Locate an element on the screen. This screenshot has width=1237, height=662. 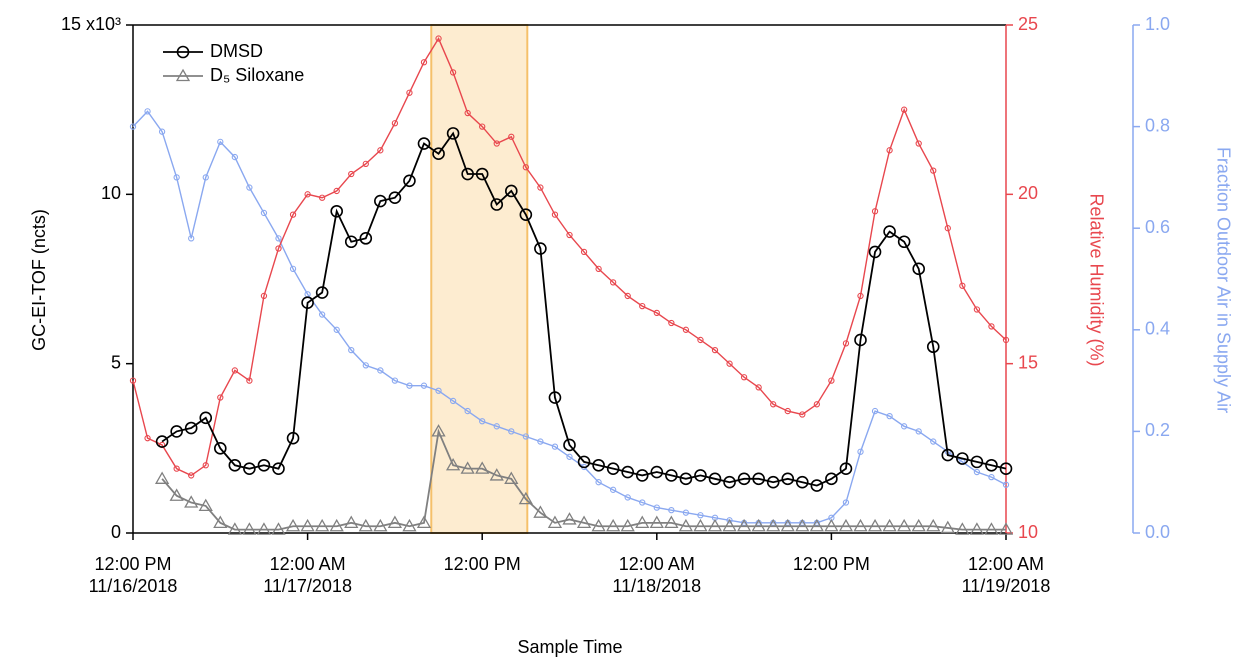
y3-tick-label: 0.0 is located at coordinates (1157, 532).